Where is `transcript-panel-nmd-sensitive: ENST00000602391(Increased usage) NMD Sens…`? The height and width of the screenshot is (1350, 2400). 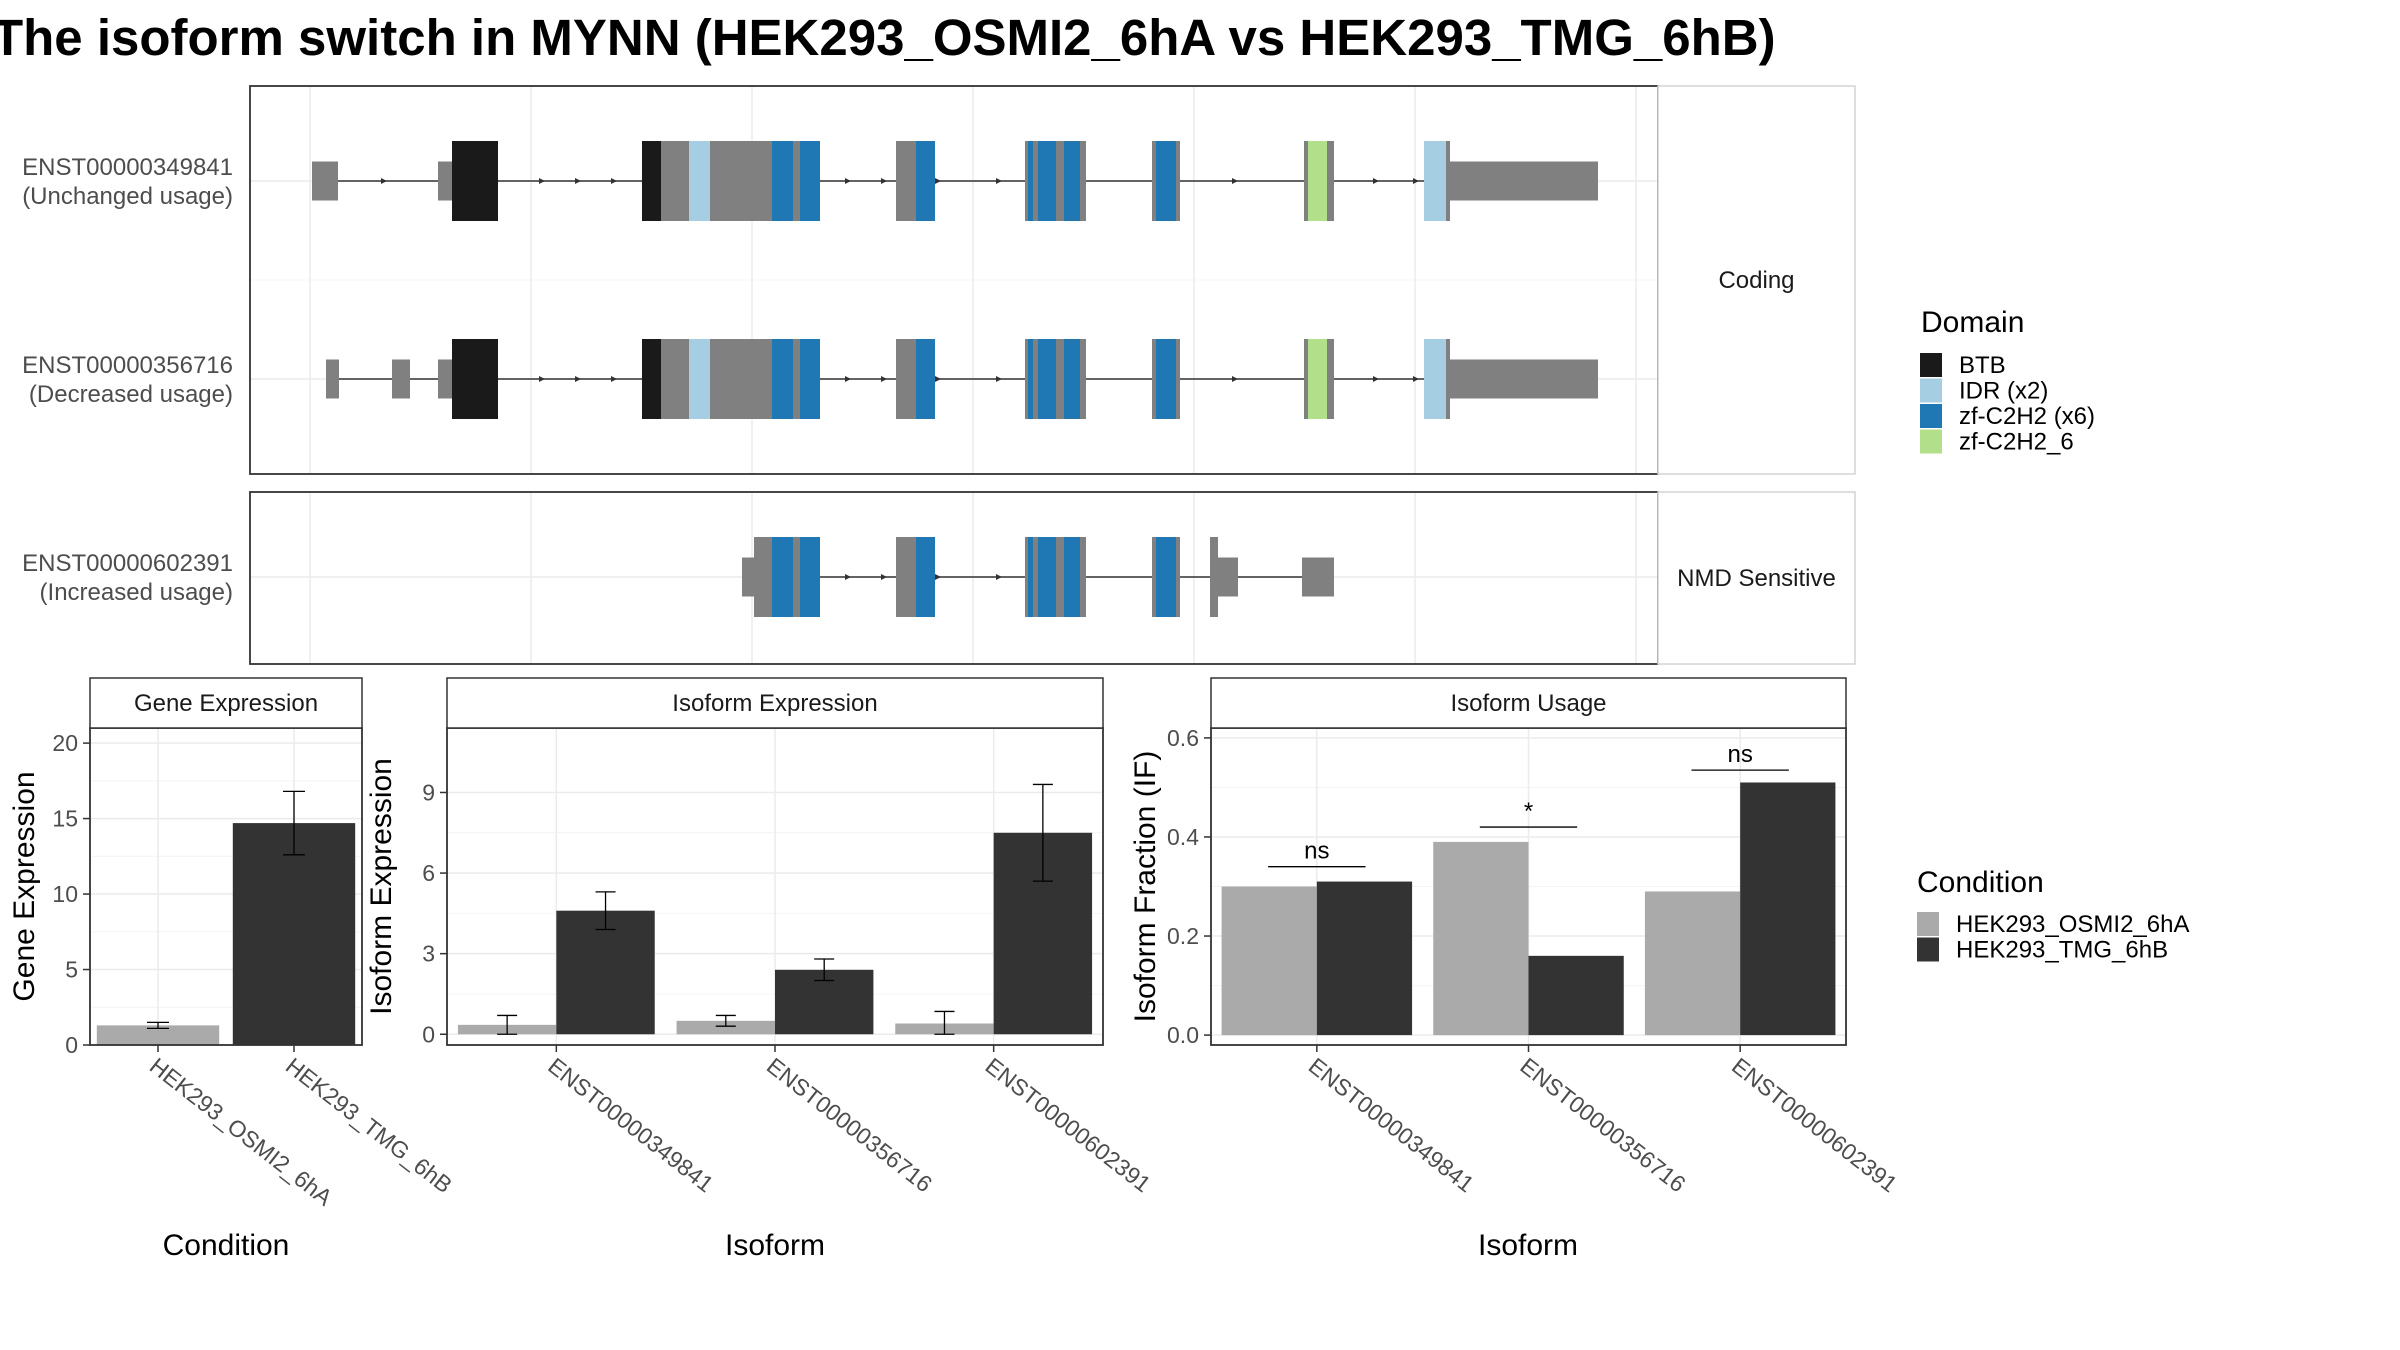 transcript-panel-nmd-sensitive: ENST00000602391(Increased usage) NMD Sens… is located at coordinates (939, 578).